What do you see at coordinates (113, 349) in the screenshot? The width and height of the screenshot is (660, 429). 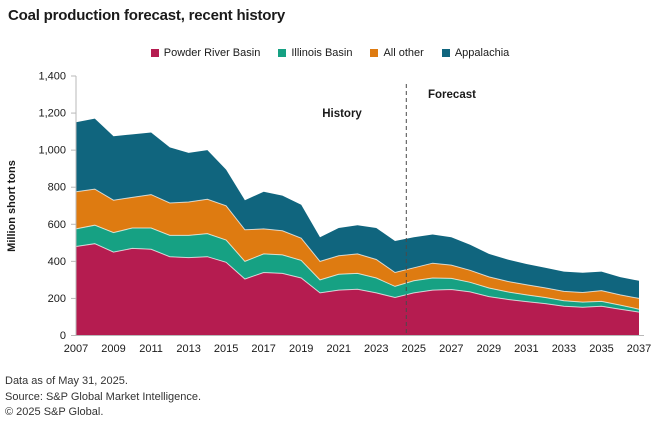 I see `x-tick-label: 2009` at bounding box center [113, 349].